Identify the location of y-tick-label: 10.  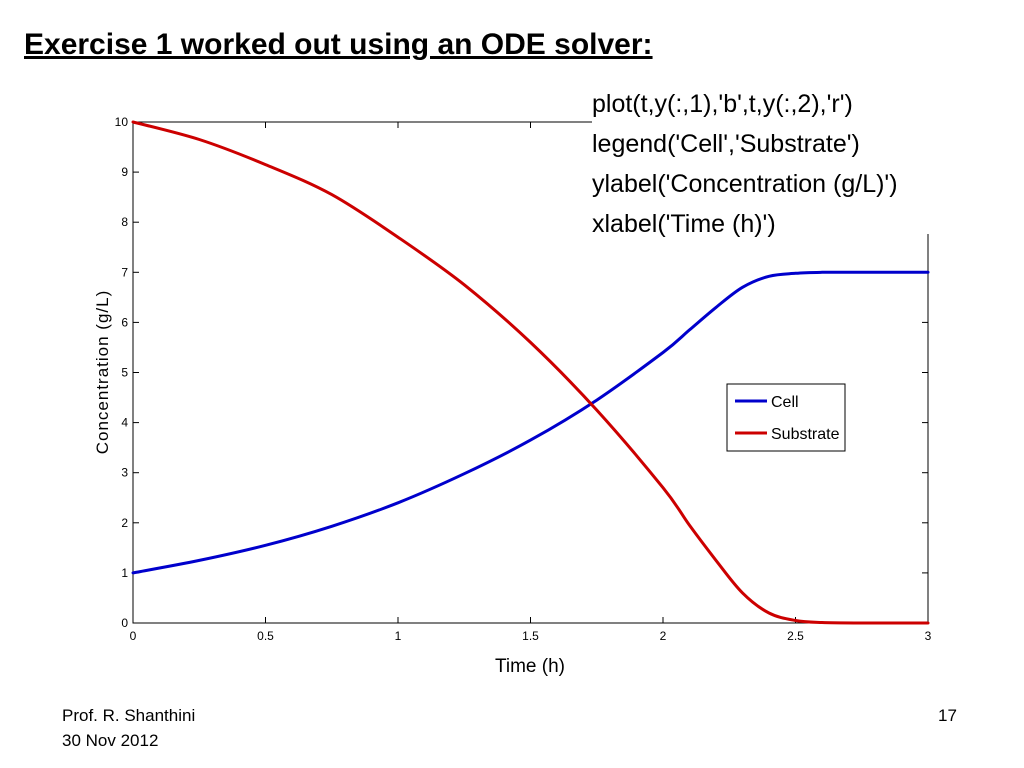
(122, 122).